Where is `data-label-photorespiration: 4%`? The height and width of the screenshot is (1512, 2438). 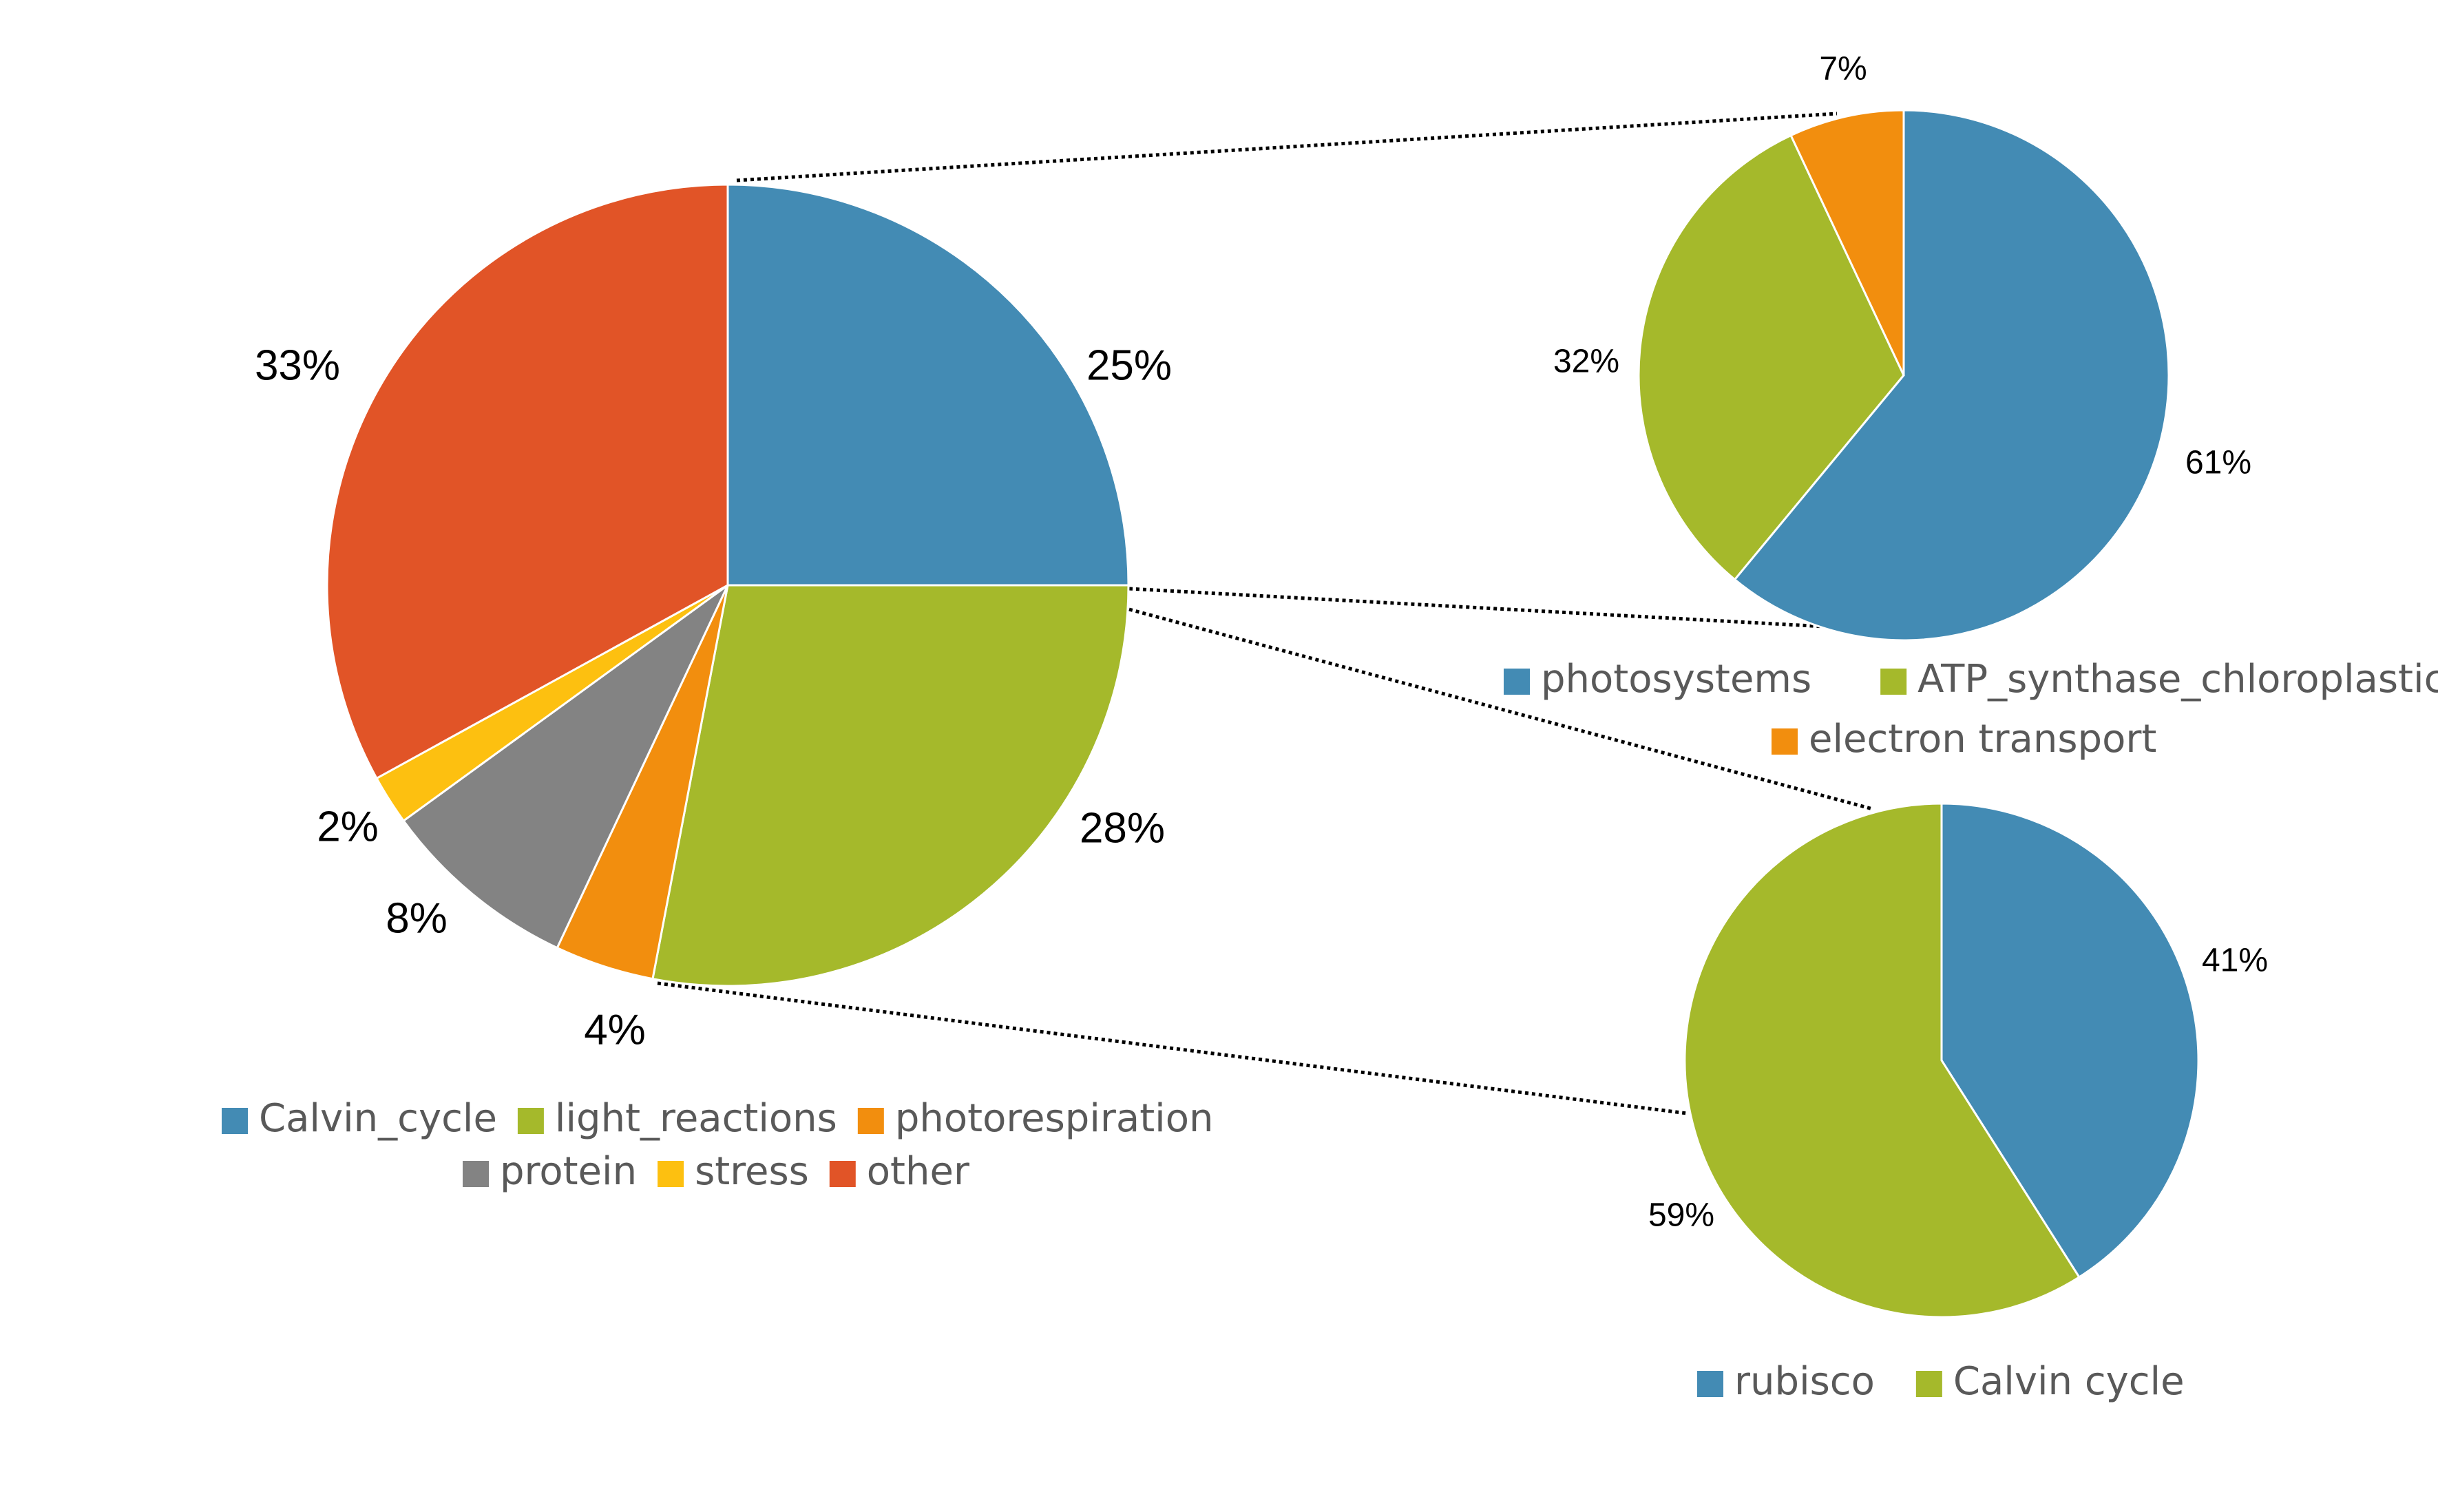
data-label-photorespiration: 4% is located at coordinates (615, 1029).